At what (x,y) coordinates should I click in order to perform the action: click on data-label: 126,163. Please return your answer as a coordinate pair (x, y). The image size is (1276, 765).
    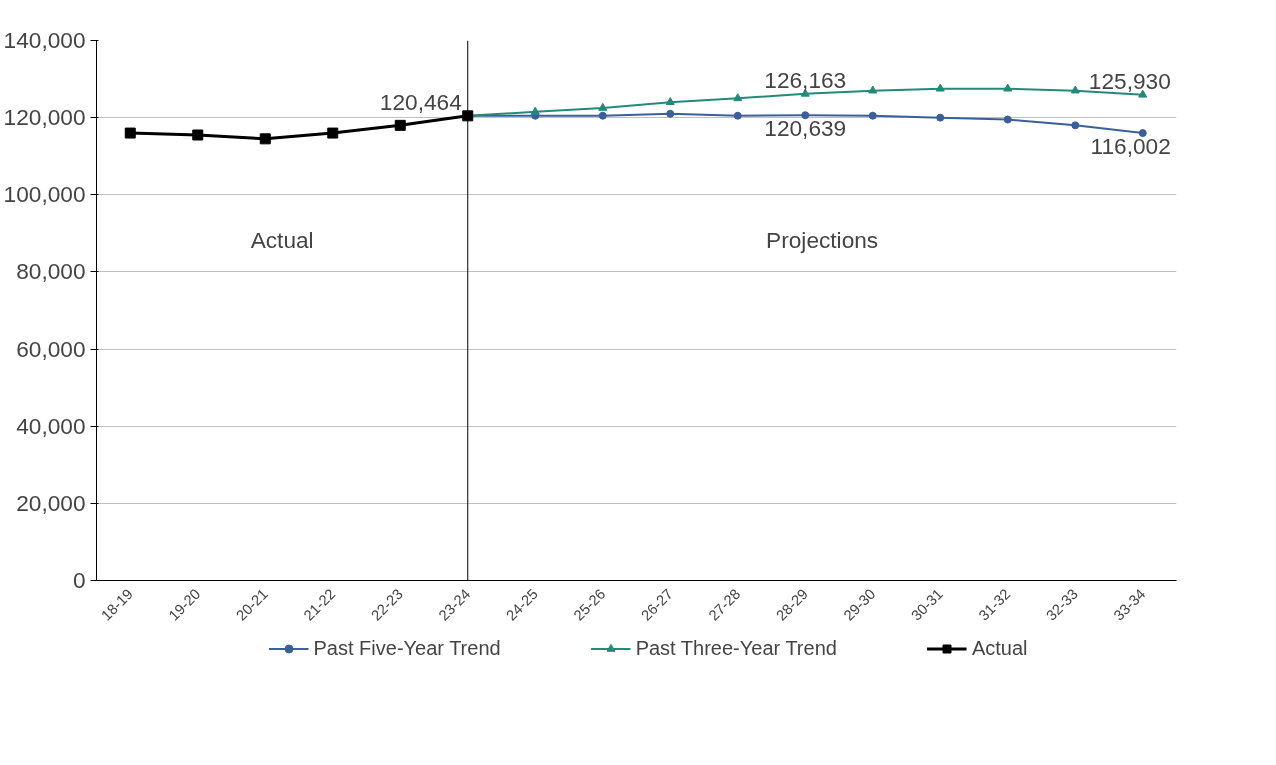
    Looking at the image, I should click on (805, 79).